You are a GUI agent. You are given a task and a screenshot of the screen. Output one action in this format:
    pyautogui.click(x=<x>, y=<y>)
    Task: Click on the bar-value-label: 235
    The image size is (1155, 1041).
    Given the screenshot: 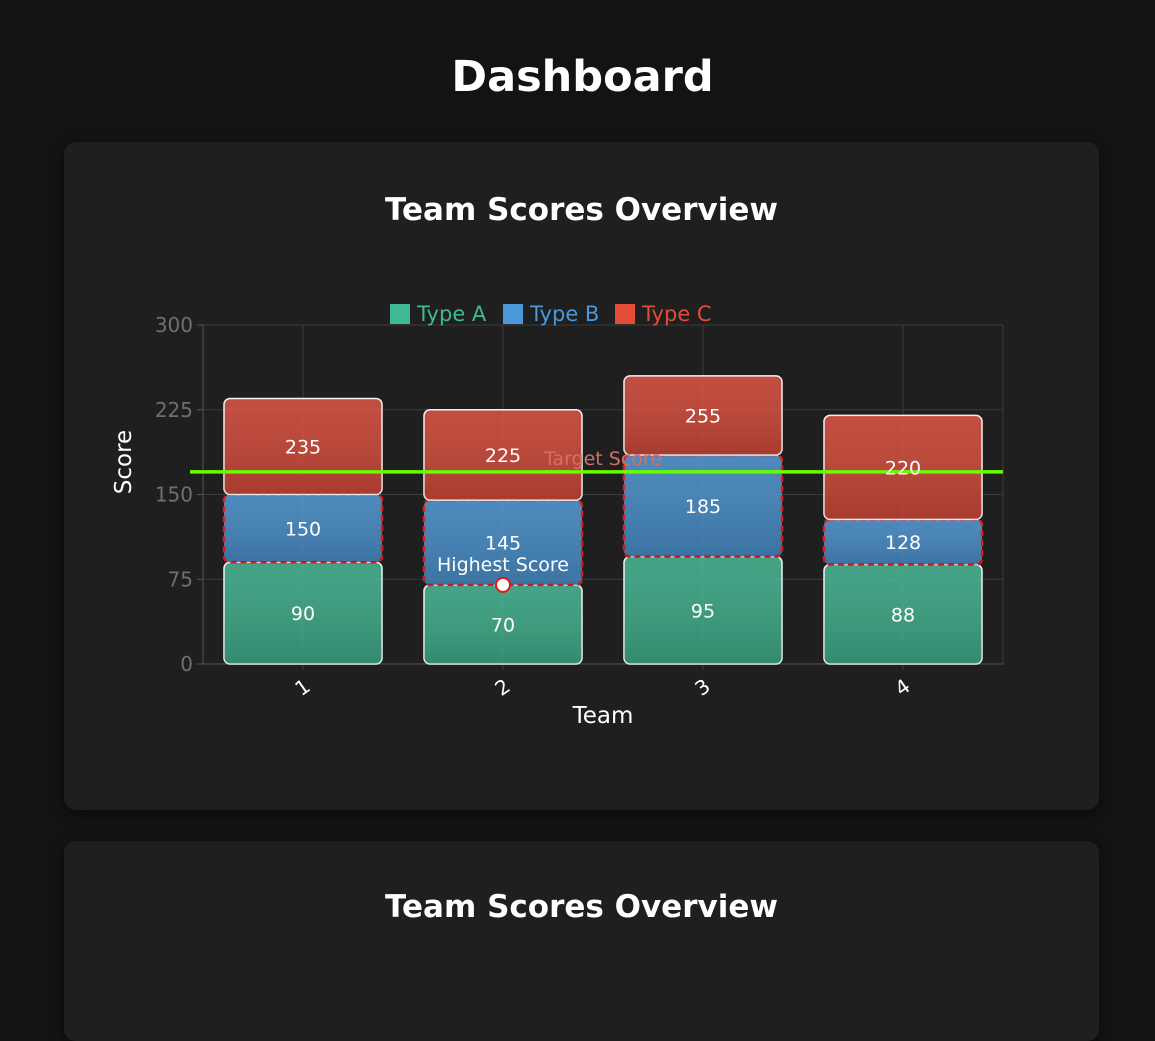 What is the action you would take?
    pyautogui.click(x=303, y=447)
    